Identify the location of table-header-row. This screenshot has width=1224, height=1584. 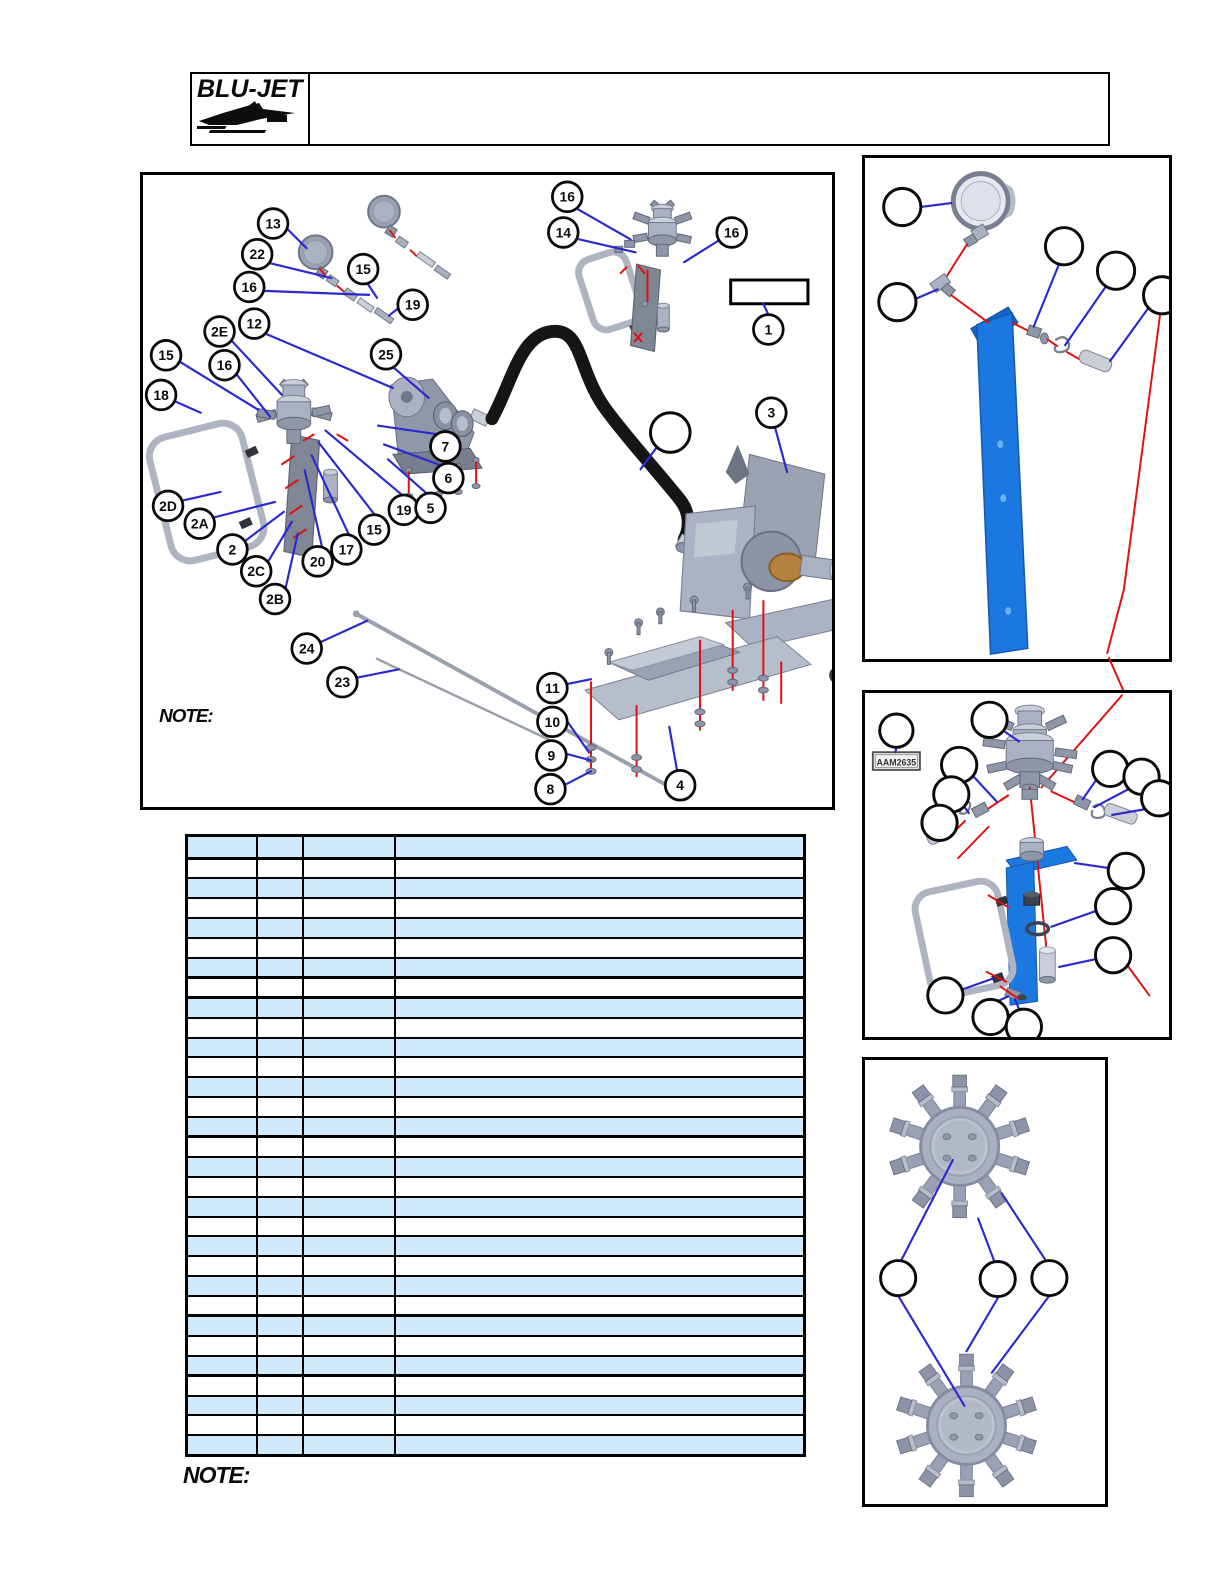
(495, 847).